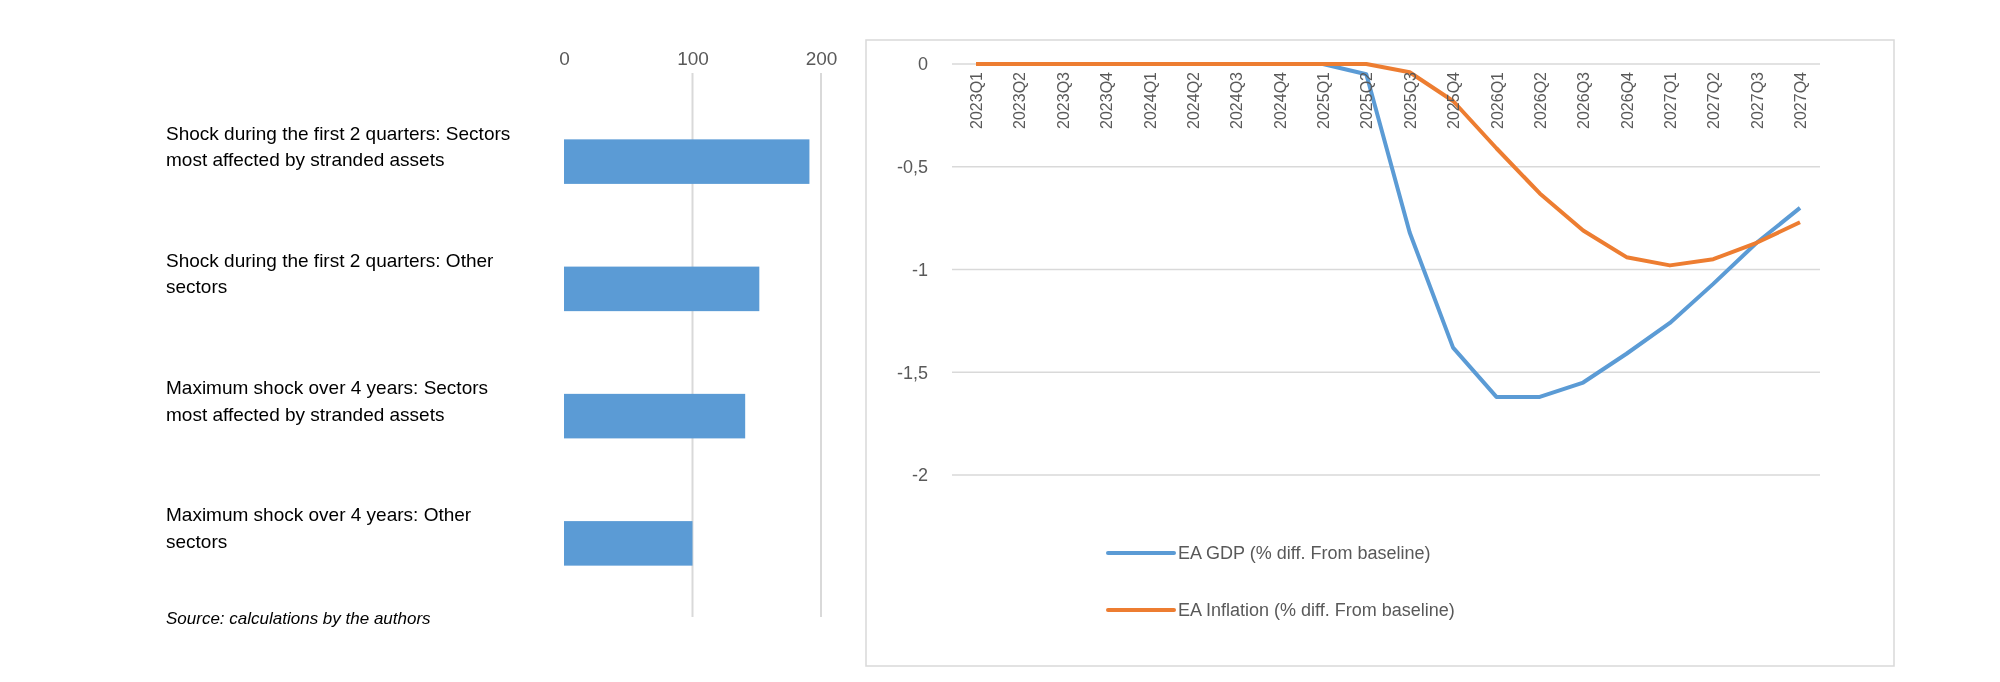 The image size is (2000, 682). I want to click on legend-label: EA Inflation (% diff. From baseline), so click(1316, 610).